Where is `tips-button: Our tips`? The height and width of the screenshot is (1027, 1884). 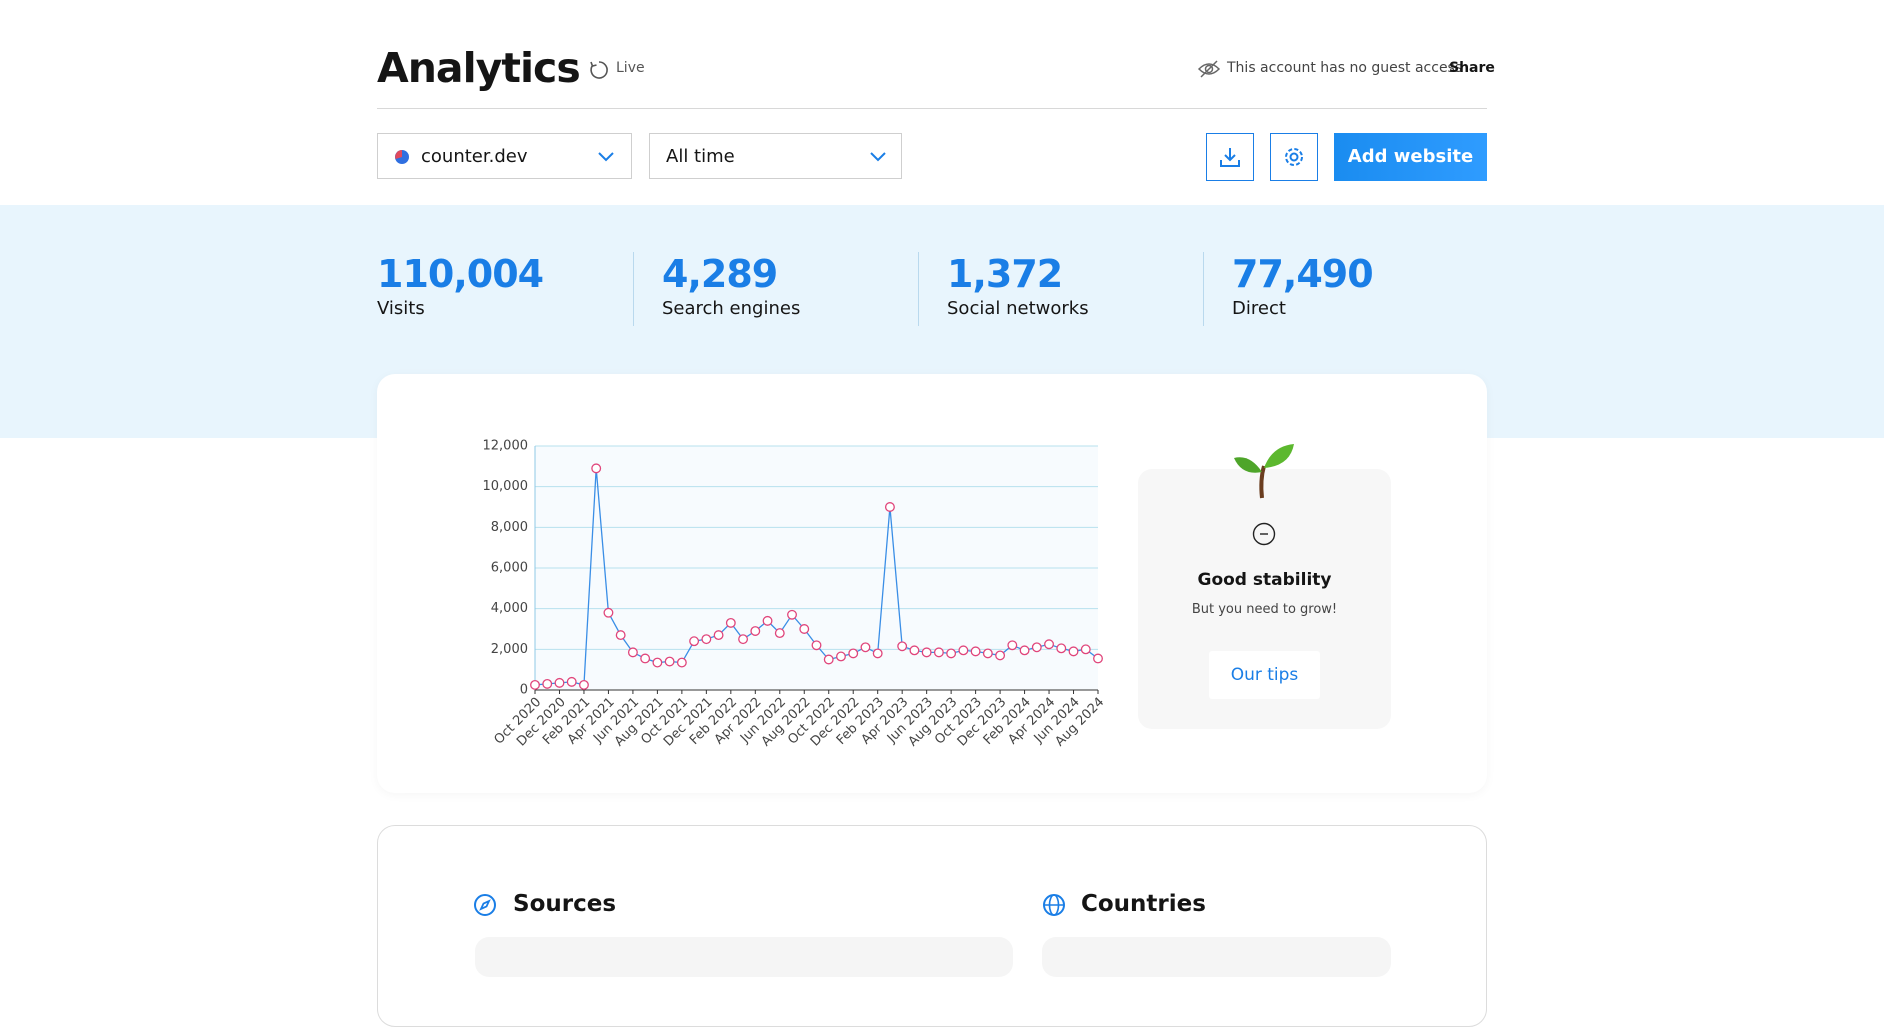
tips-button: Our tips is located at coordinates (1264, 675).